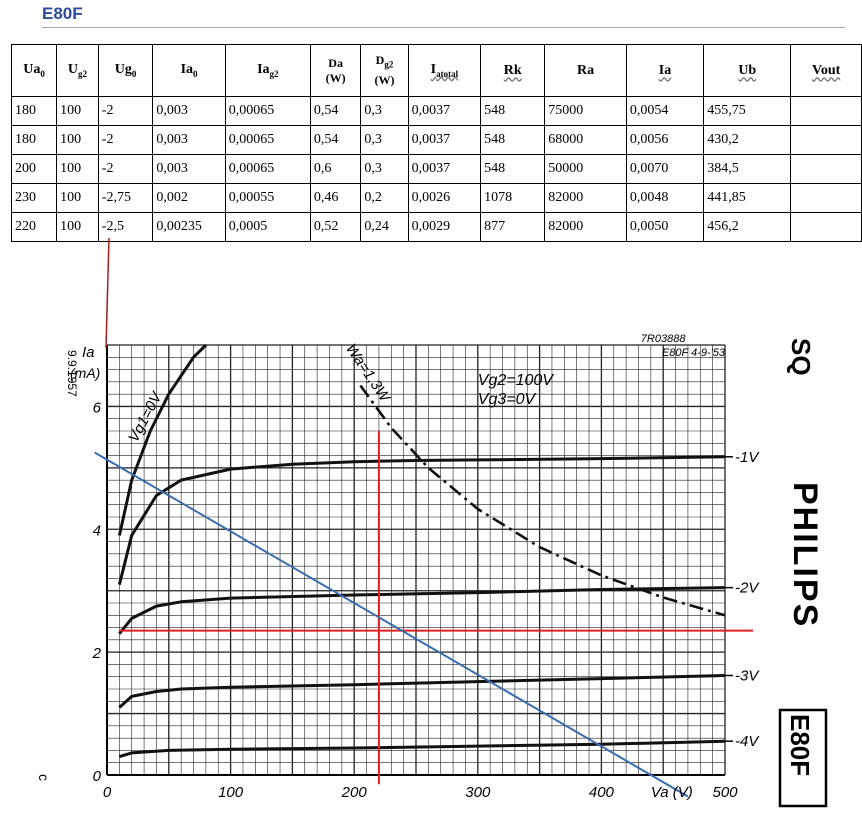 Image resolution: width=862 pixels, height=824 pixels. What do you see at coordinates (826, 227) in the screenshot?
I see `table-cell` at bounding box center [826, 227].